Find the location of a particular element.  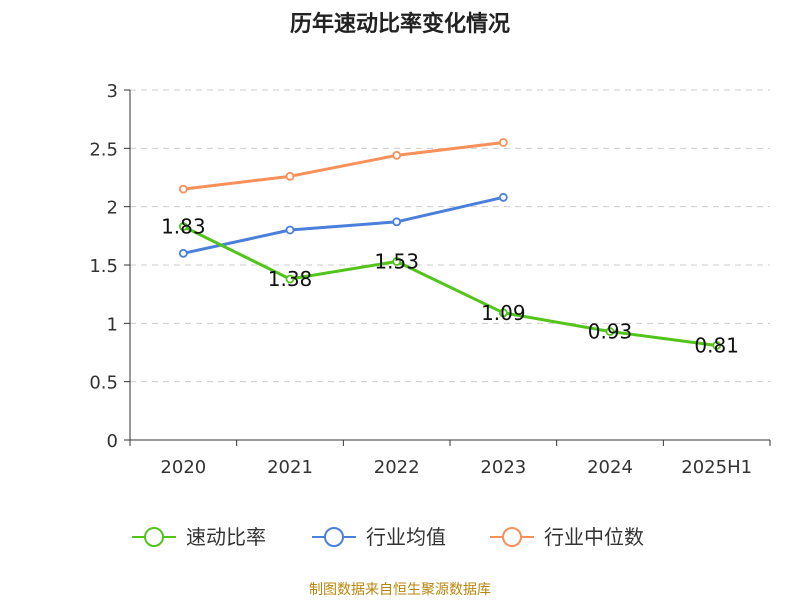

data-label: 1.38 is located at coordinates (290, 279).